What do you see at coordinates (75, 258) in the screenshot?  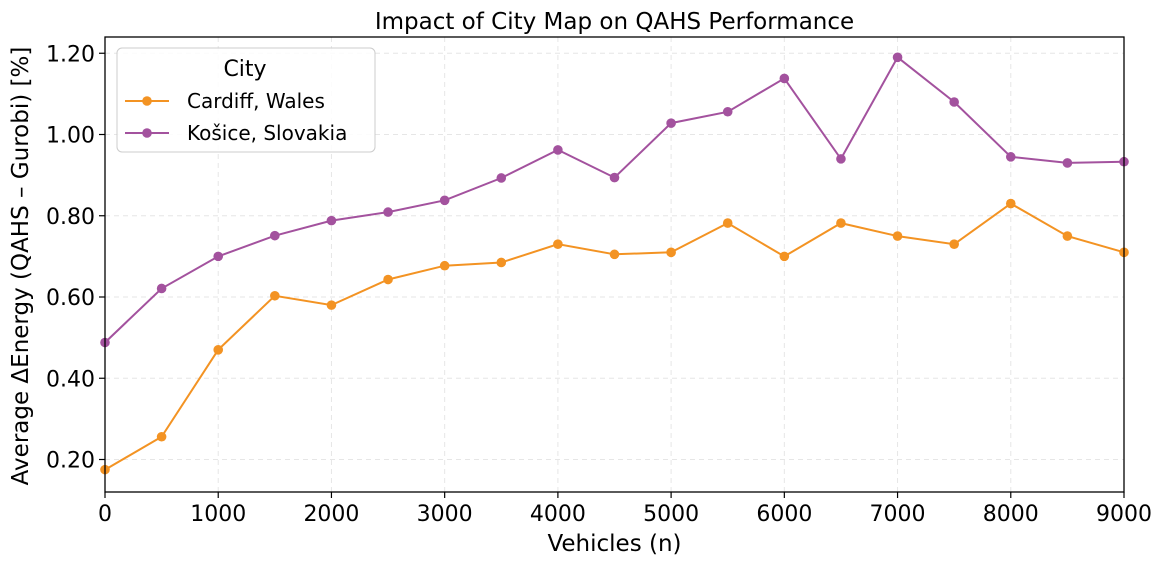 I see `y-axis: 0.20 0.40 0.60 0.80 1.00 1.20` at bounding box center [75, 258].